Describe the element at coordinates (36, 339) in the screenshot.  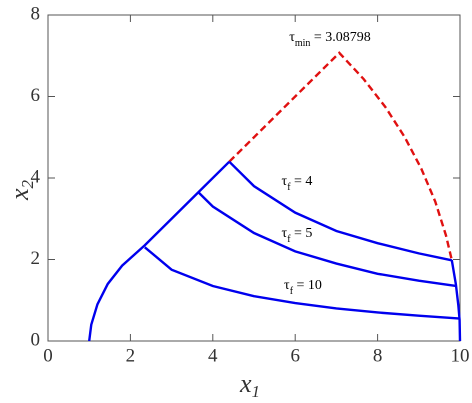
I see `y-tick-label: 0` at that location.